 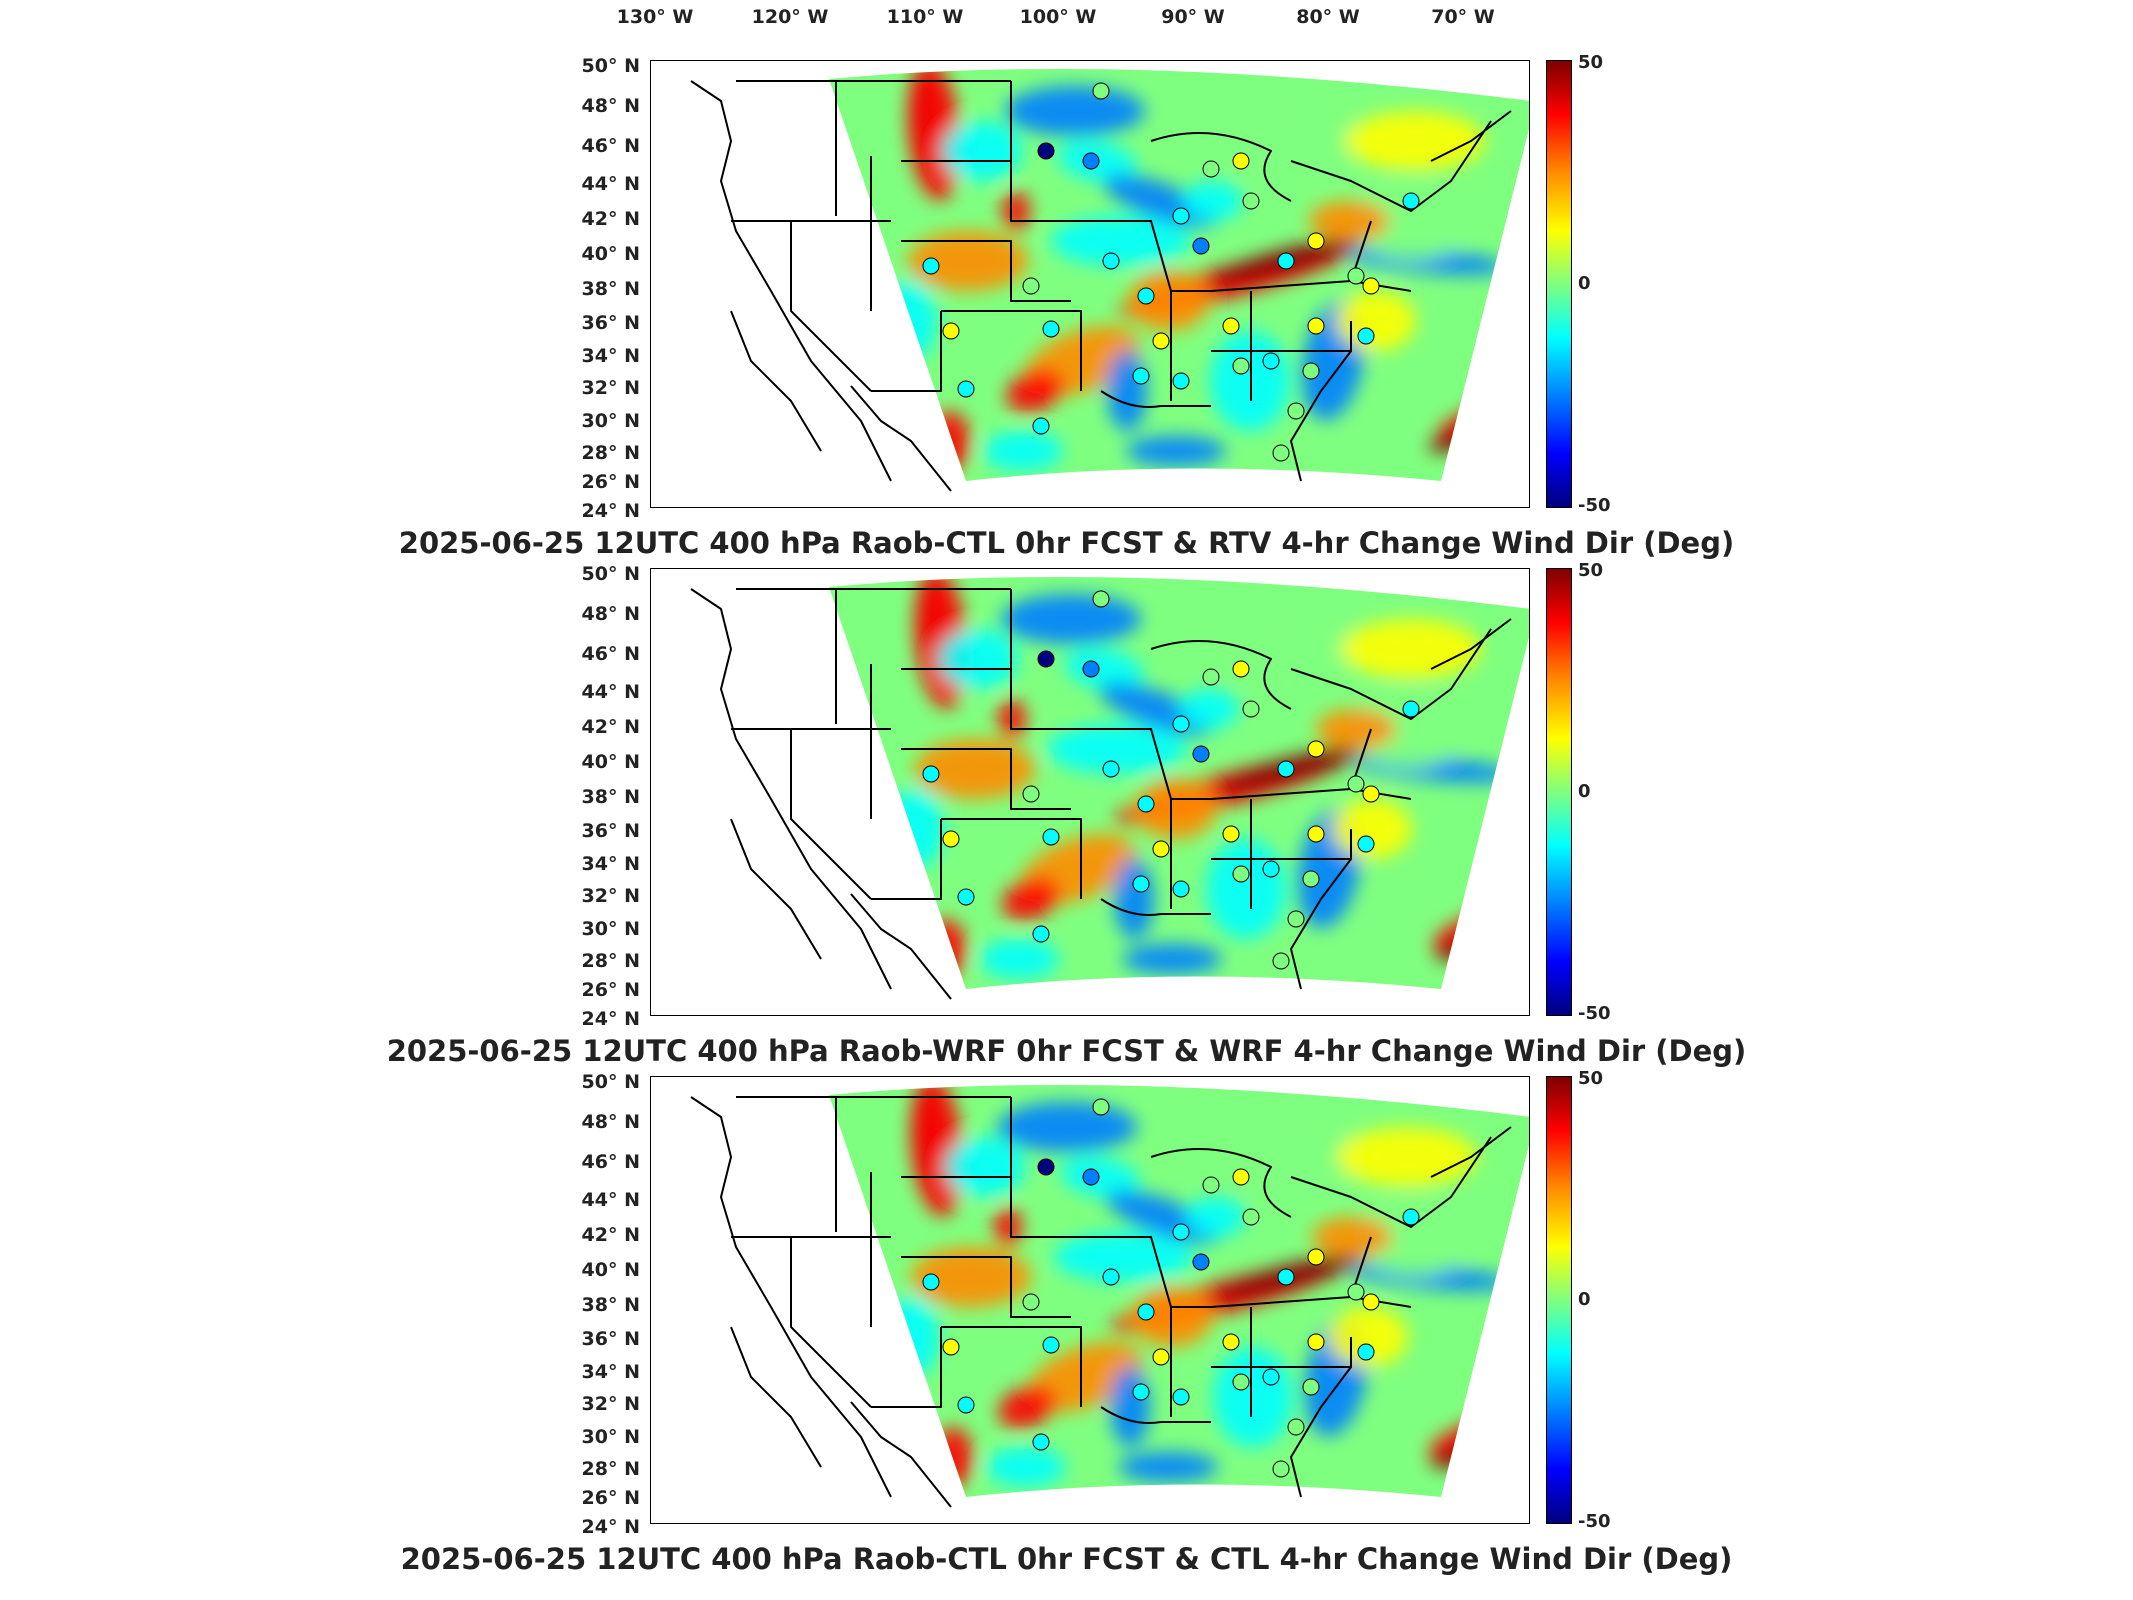 What do you see at coordinates (610, 289) in the screenshot?
I see `lat-label: 38° N` at bounding box center [610, 289].